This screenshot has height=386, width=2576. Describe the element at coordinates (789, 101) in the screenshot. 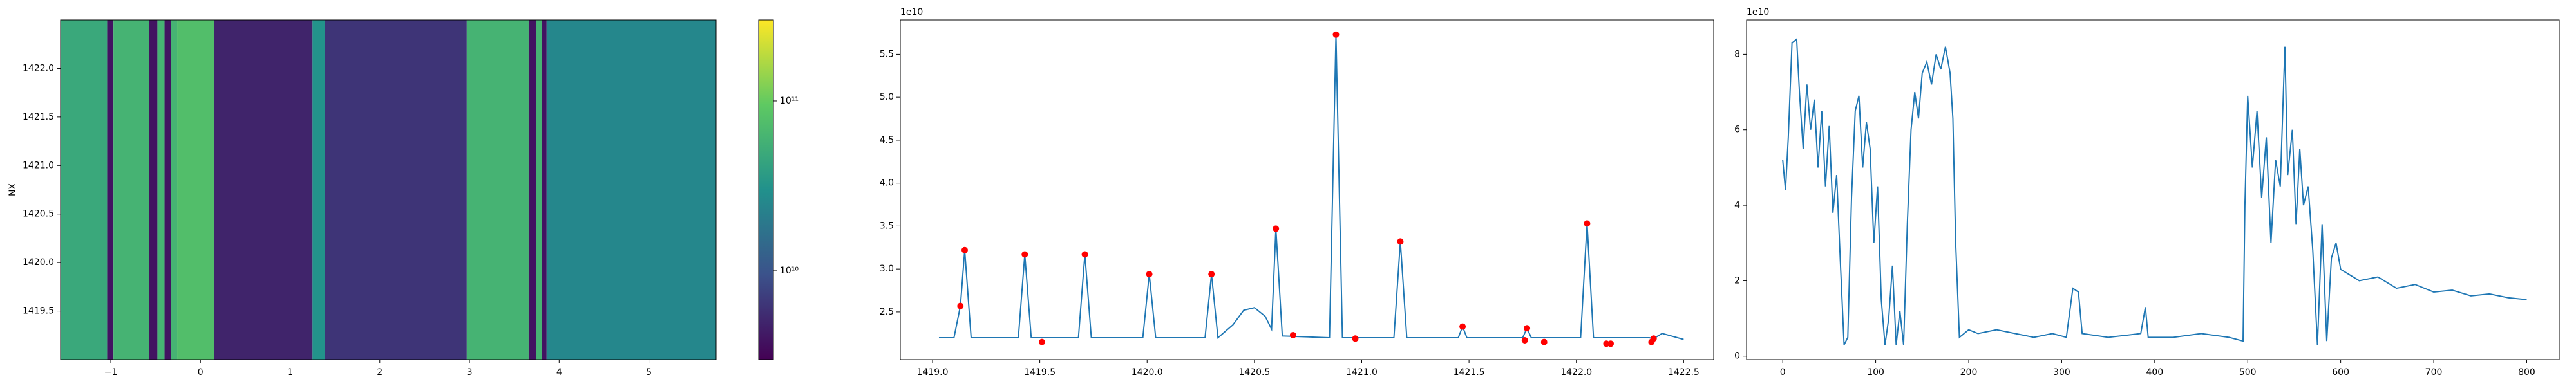

I see `colorbar-tick-label: 10¹¹` at that location.